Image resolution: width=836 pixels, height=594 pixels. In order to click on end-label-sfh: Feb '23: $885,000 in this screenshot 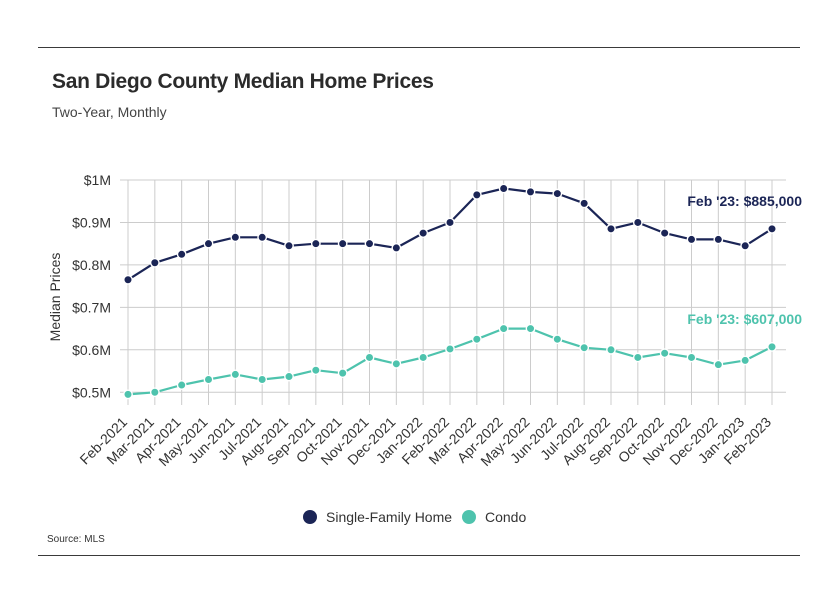, I will do `click(744, 201)`.